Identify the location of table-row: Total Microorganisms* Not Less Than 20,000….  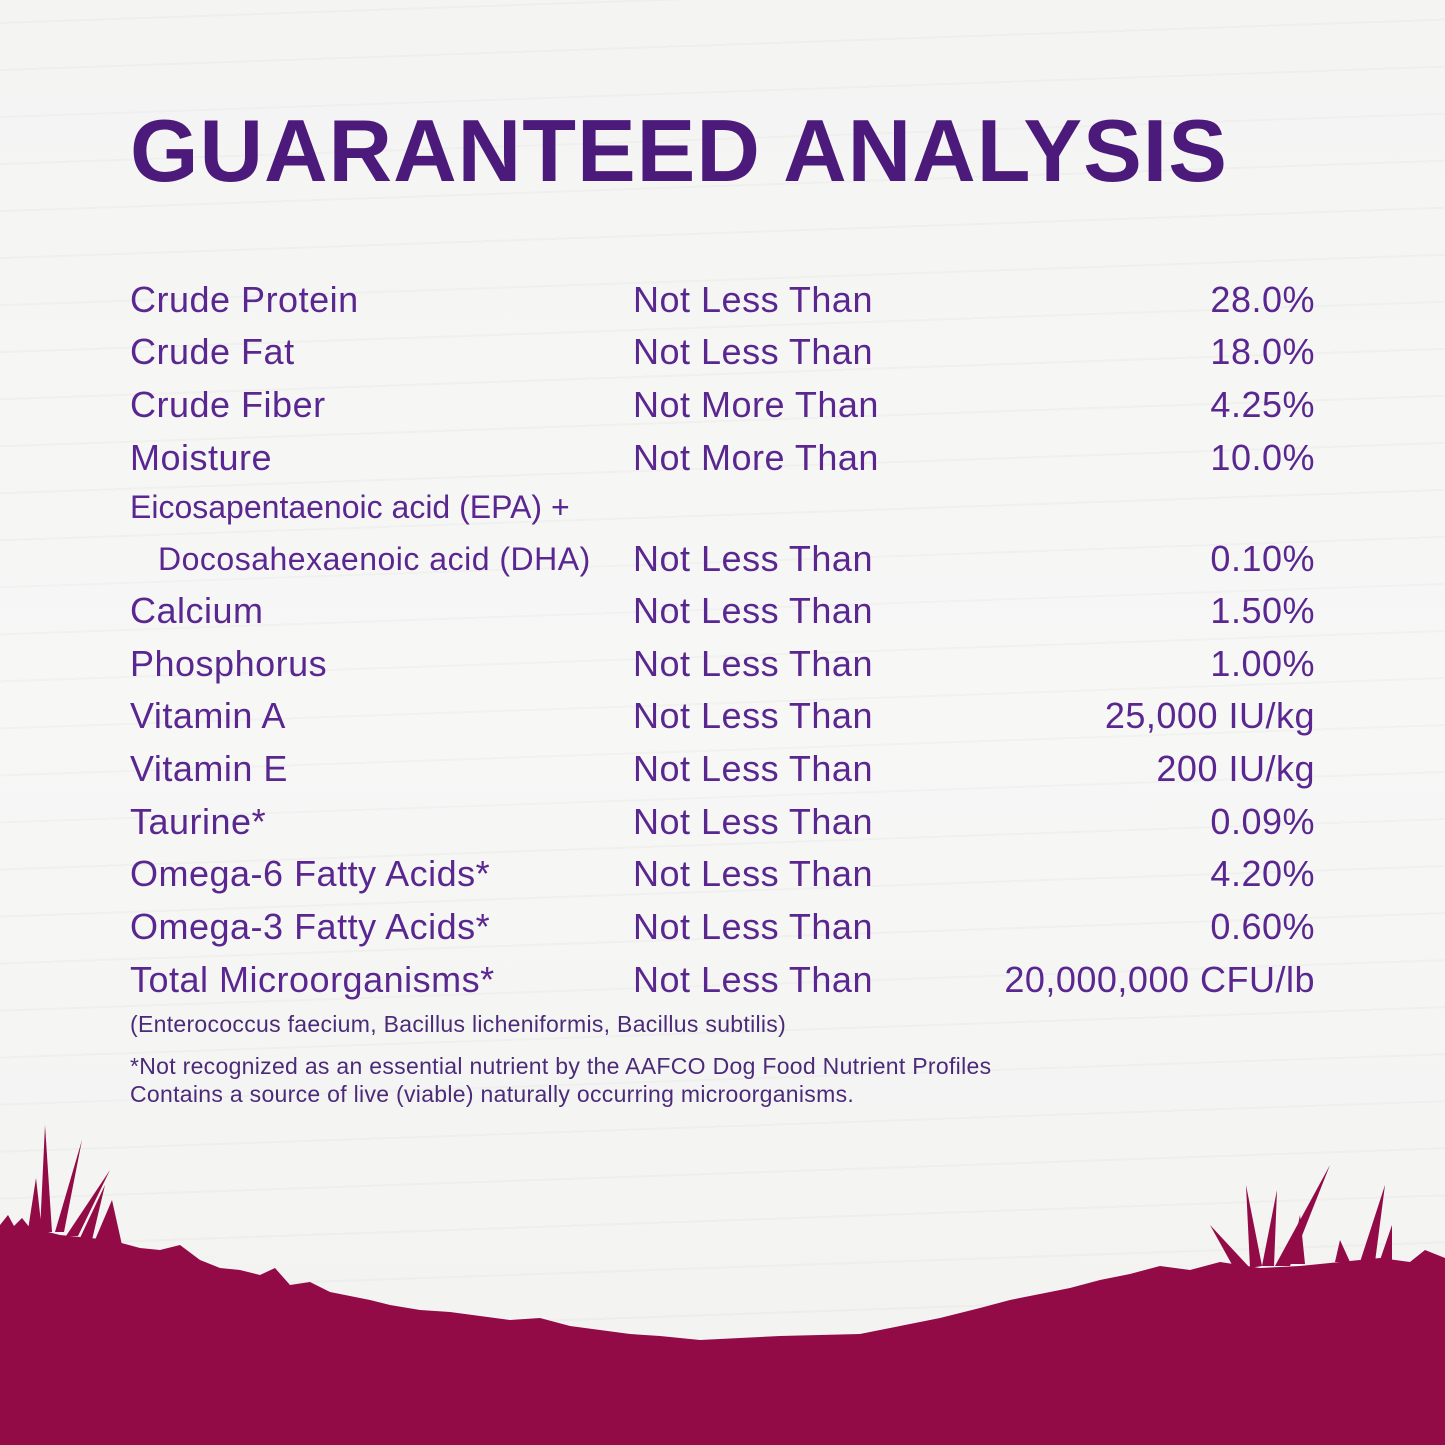
(722, 984).